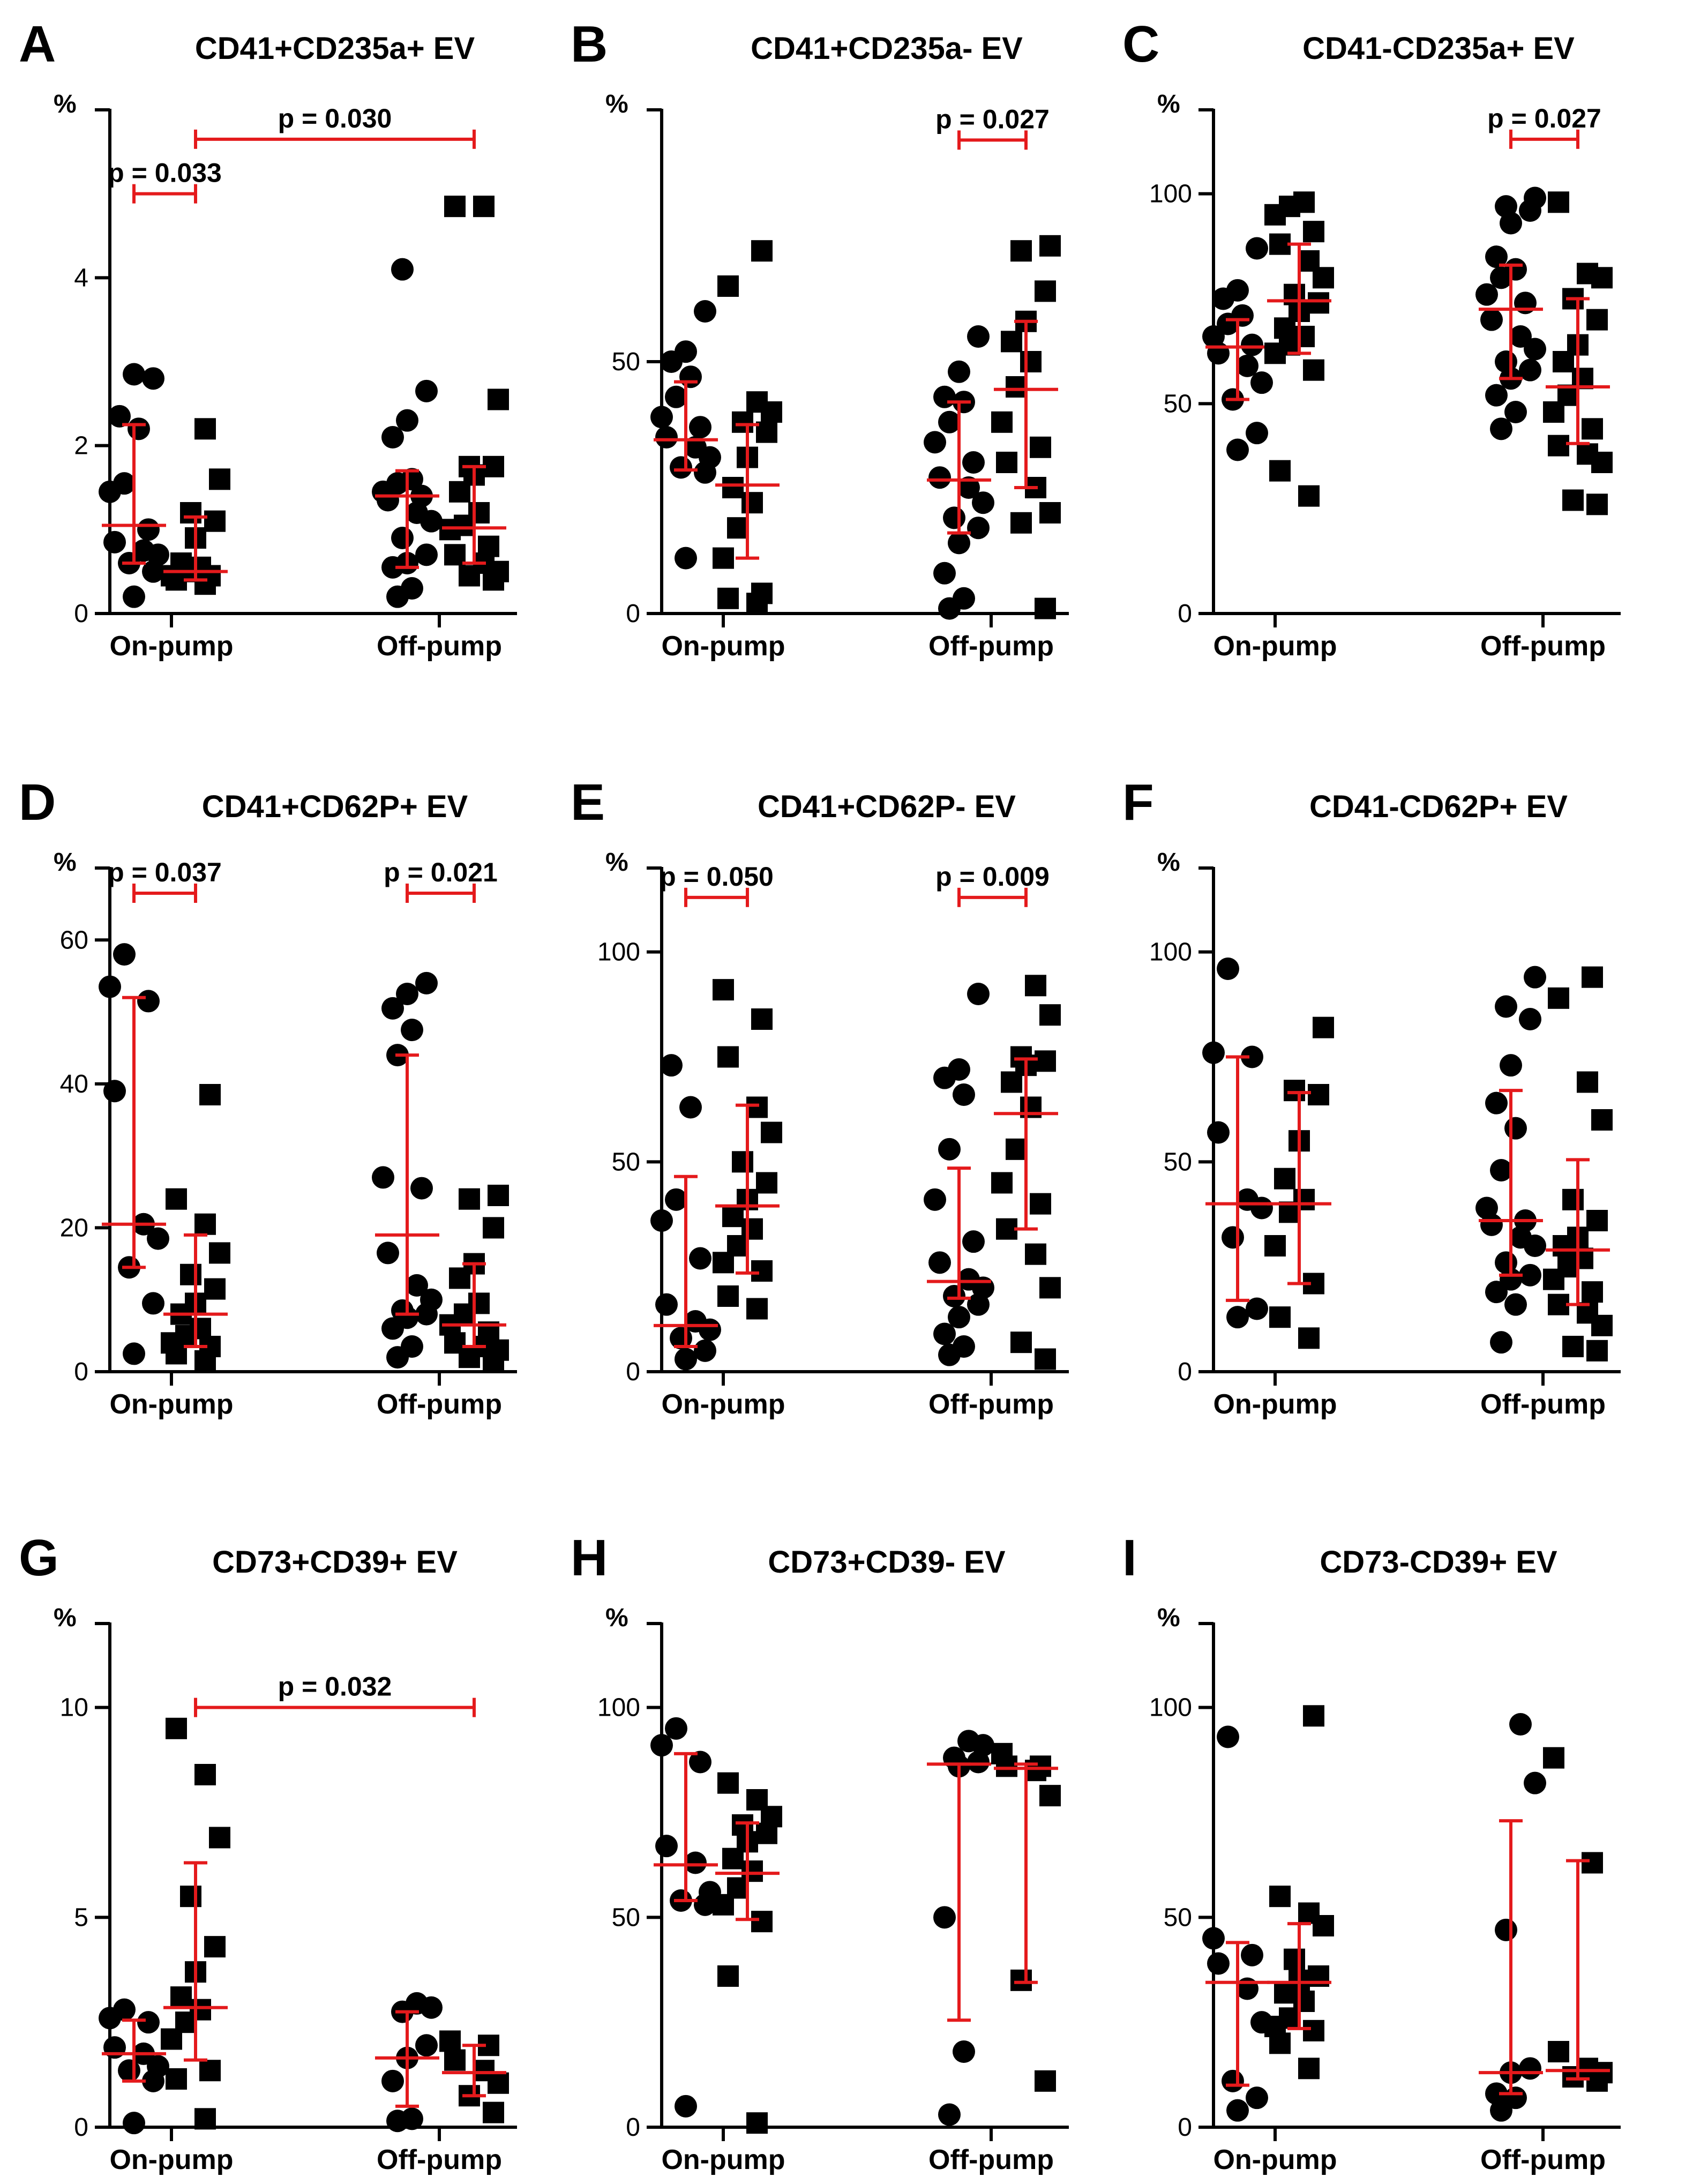  Describe the element at coordinates (992, 877) in the screenshot. I see `p-value-label: p = 0.009` at that location.